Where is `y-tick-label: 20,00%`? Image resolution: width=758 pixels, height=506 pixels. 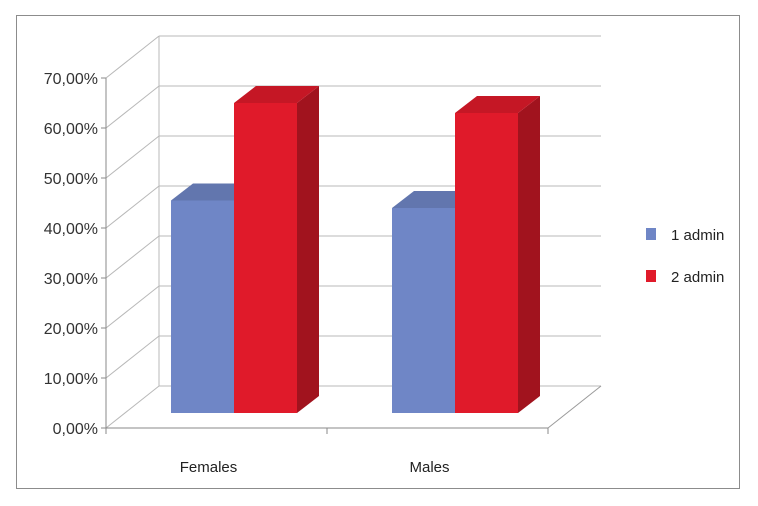 y-tick-label: 20,00% is located at coordinates (71, 329).